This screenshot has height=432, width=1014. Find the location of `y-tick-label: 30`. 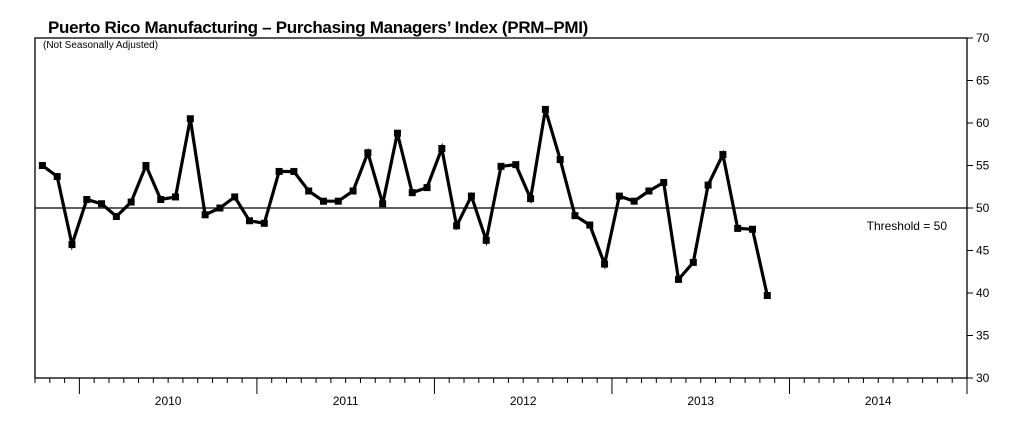

y-tick-label: 30 is located at coordinates (983, 378).